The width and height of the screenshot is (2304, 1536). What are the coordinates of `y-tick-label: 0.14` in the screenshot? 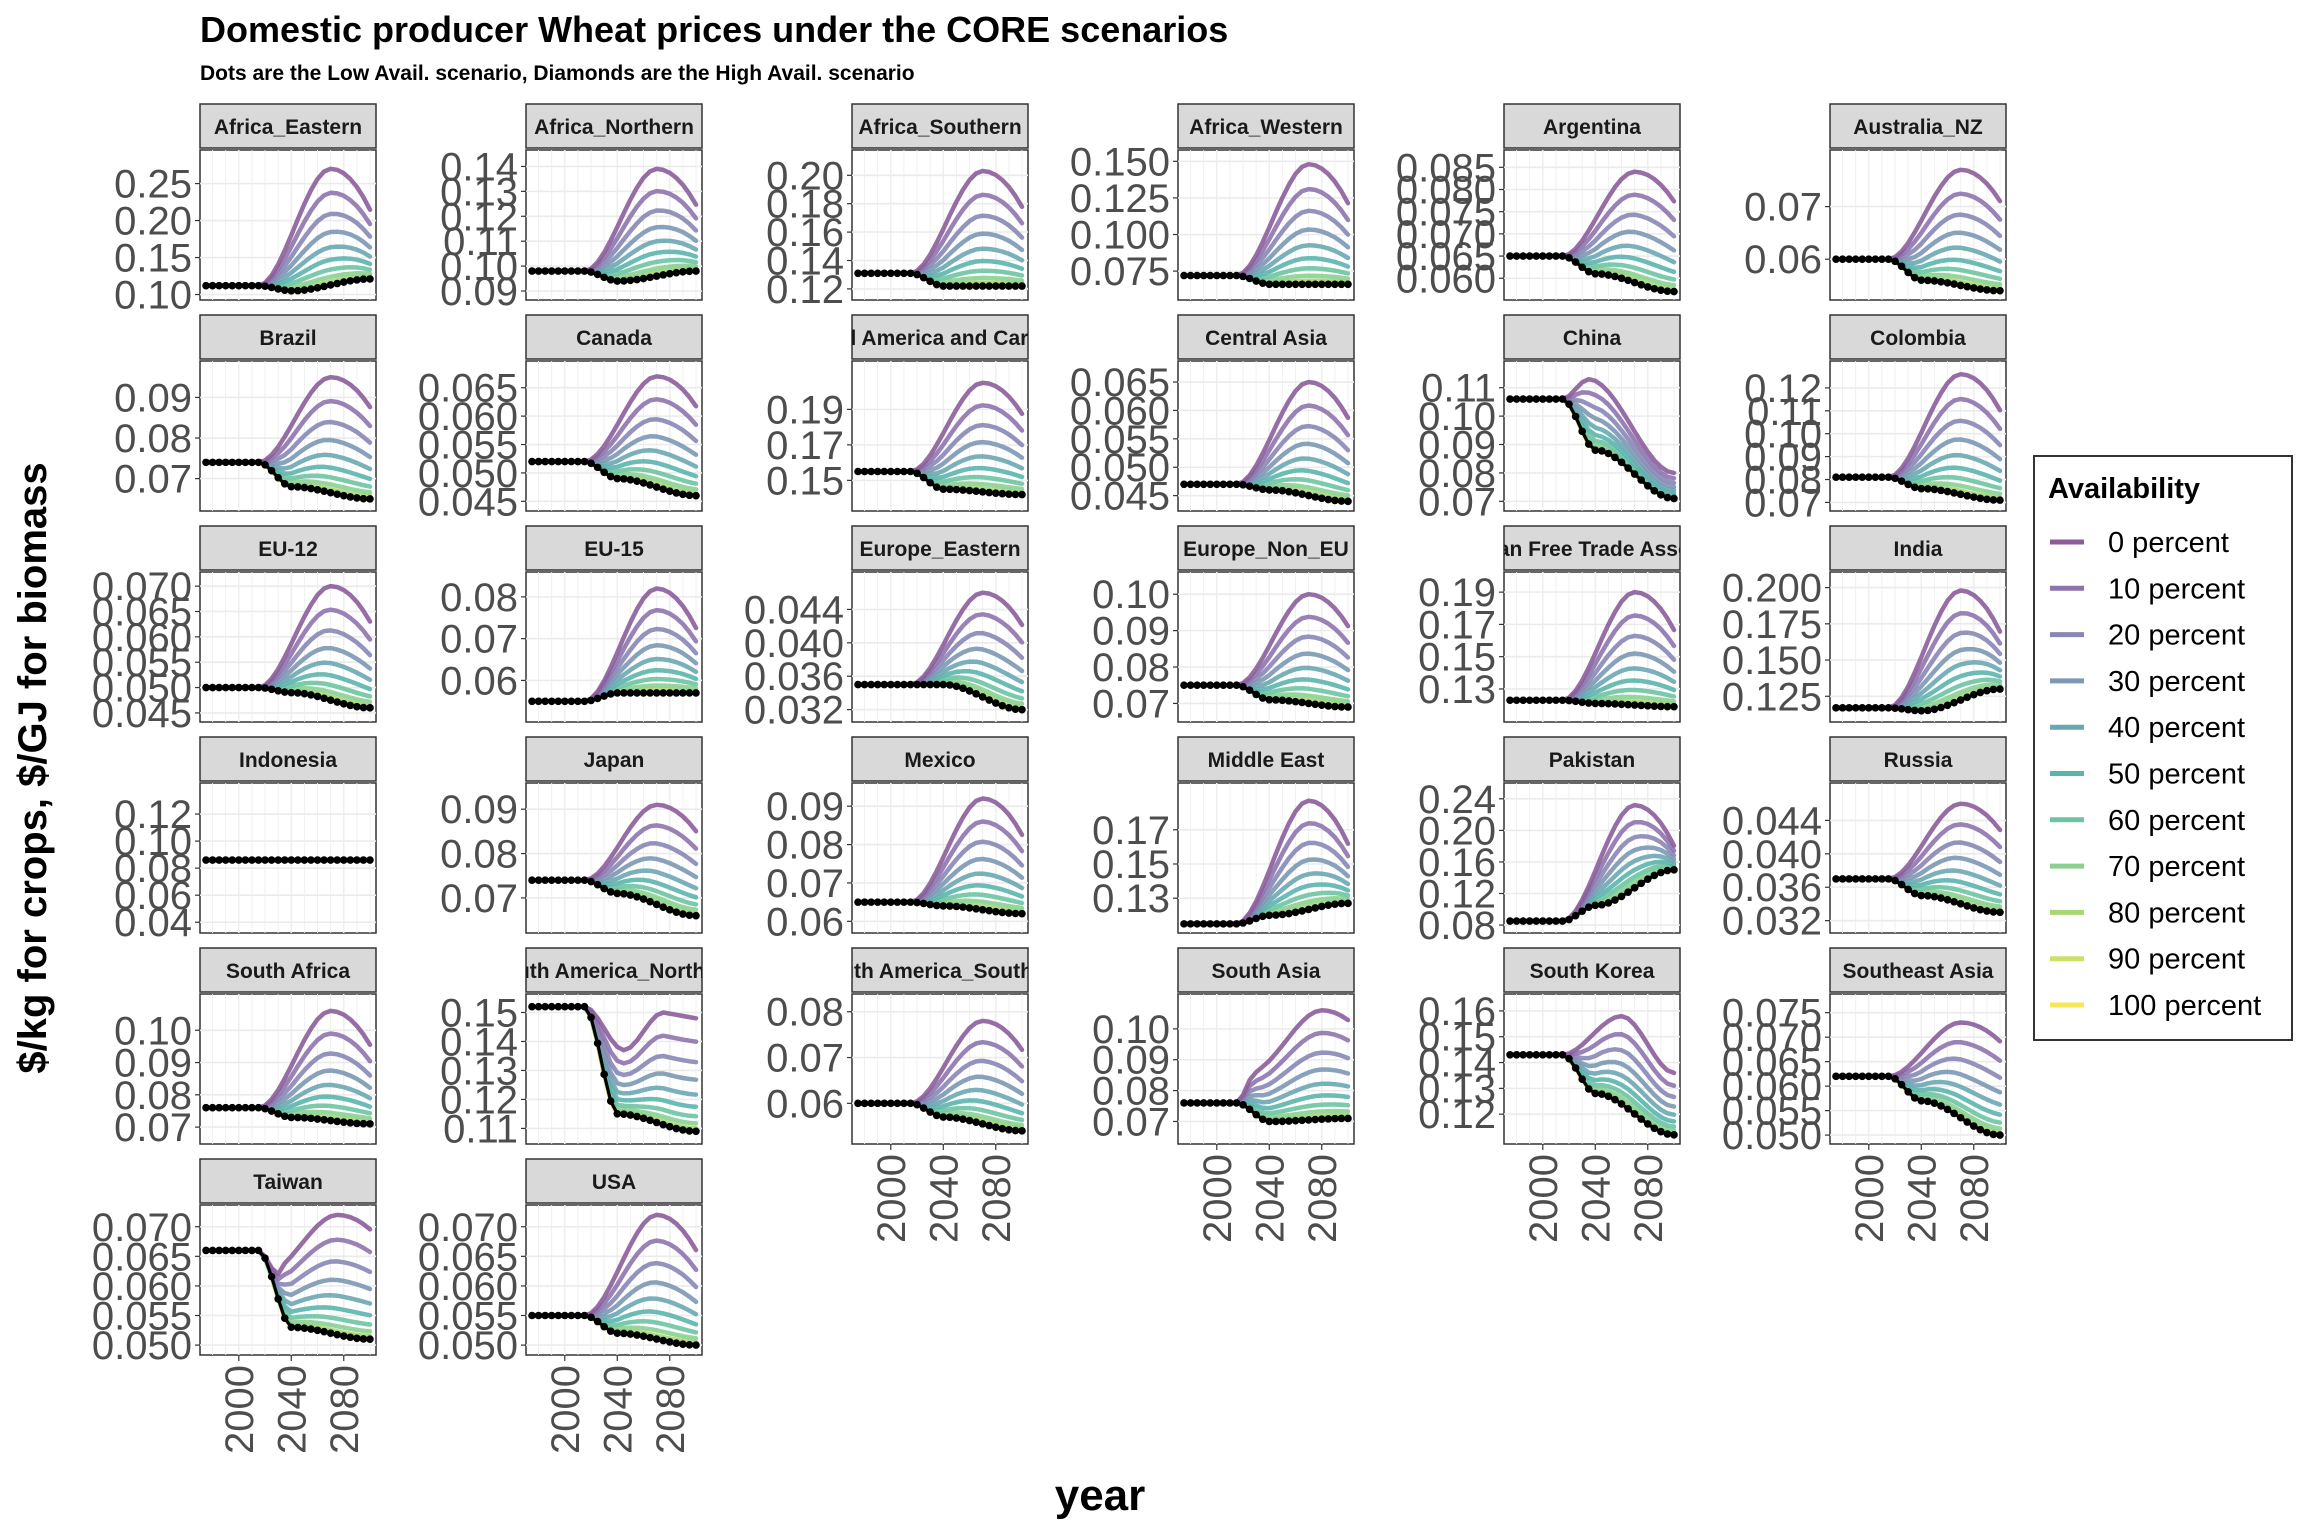 It's located at (1457, 1064).